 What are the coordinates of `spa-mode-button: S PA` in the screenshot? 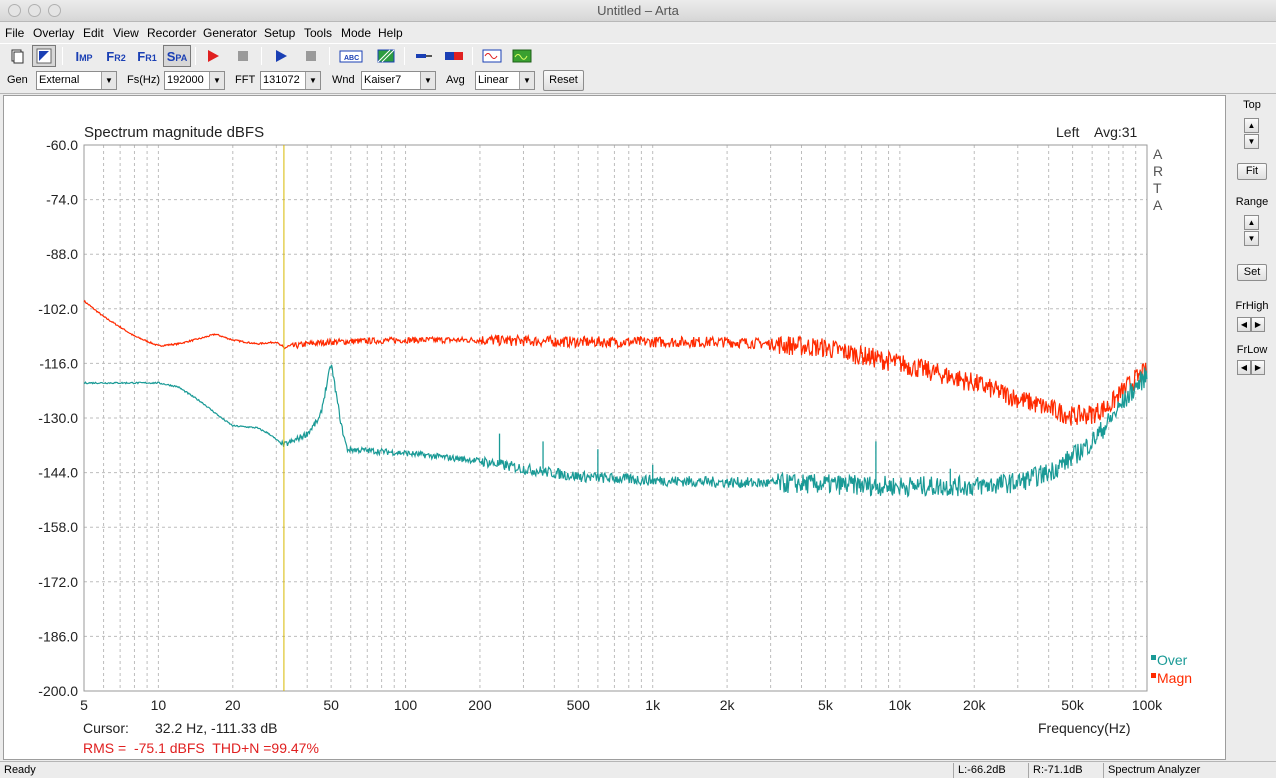 It's located at (177, 56).